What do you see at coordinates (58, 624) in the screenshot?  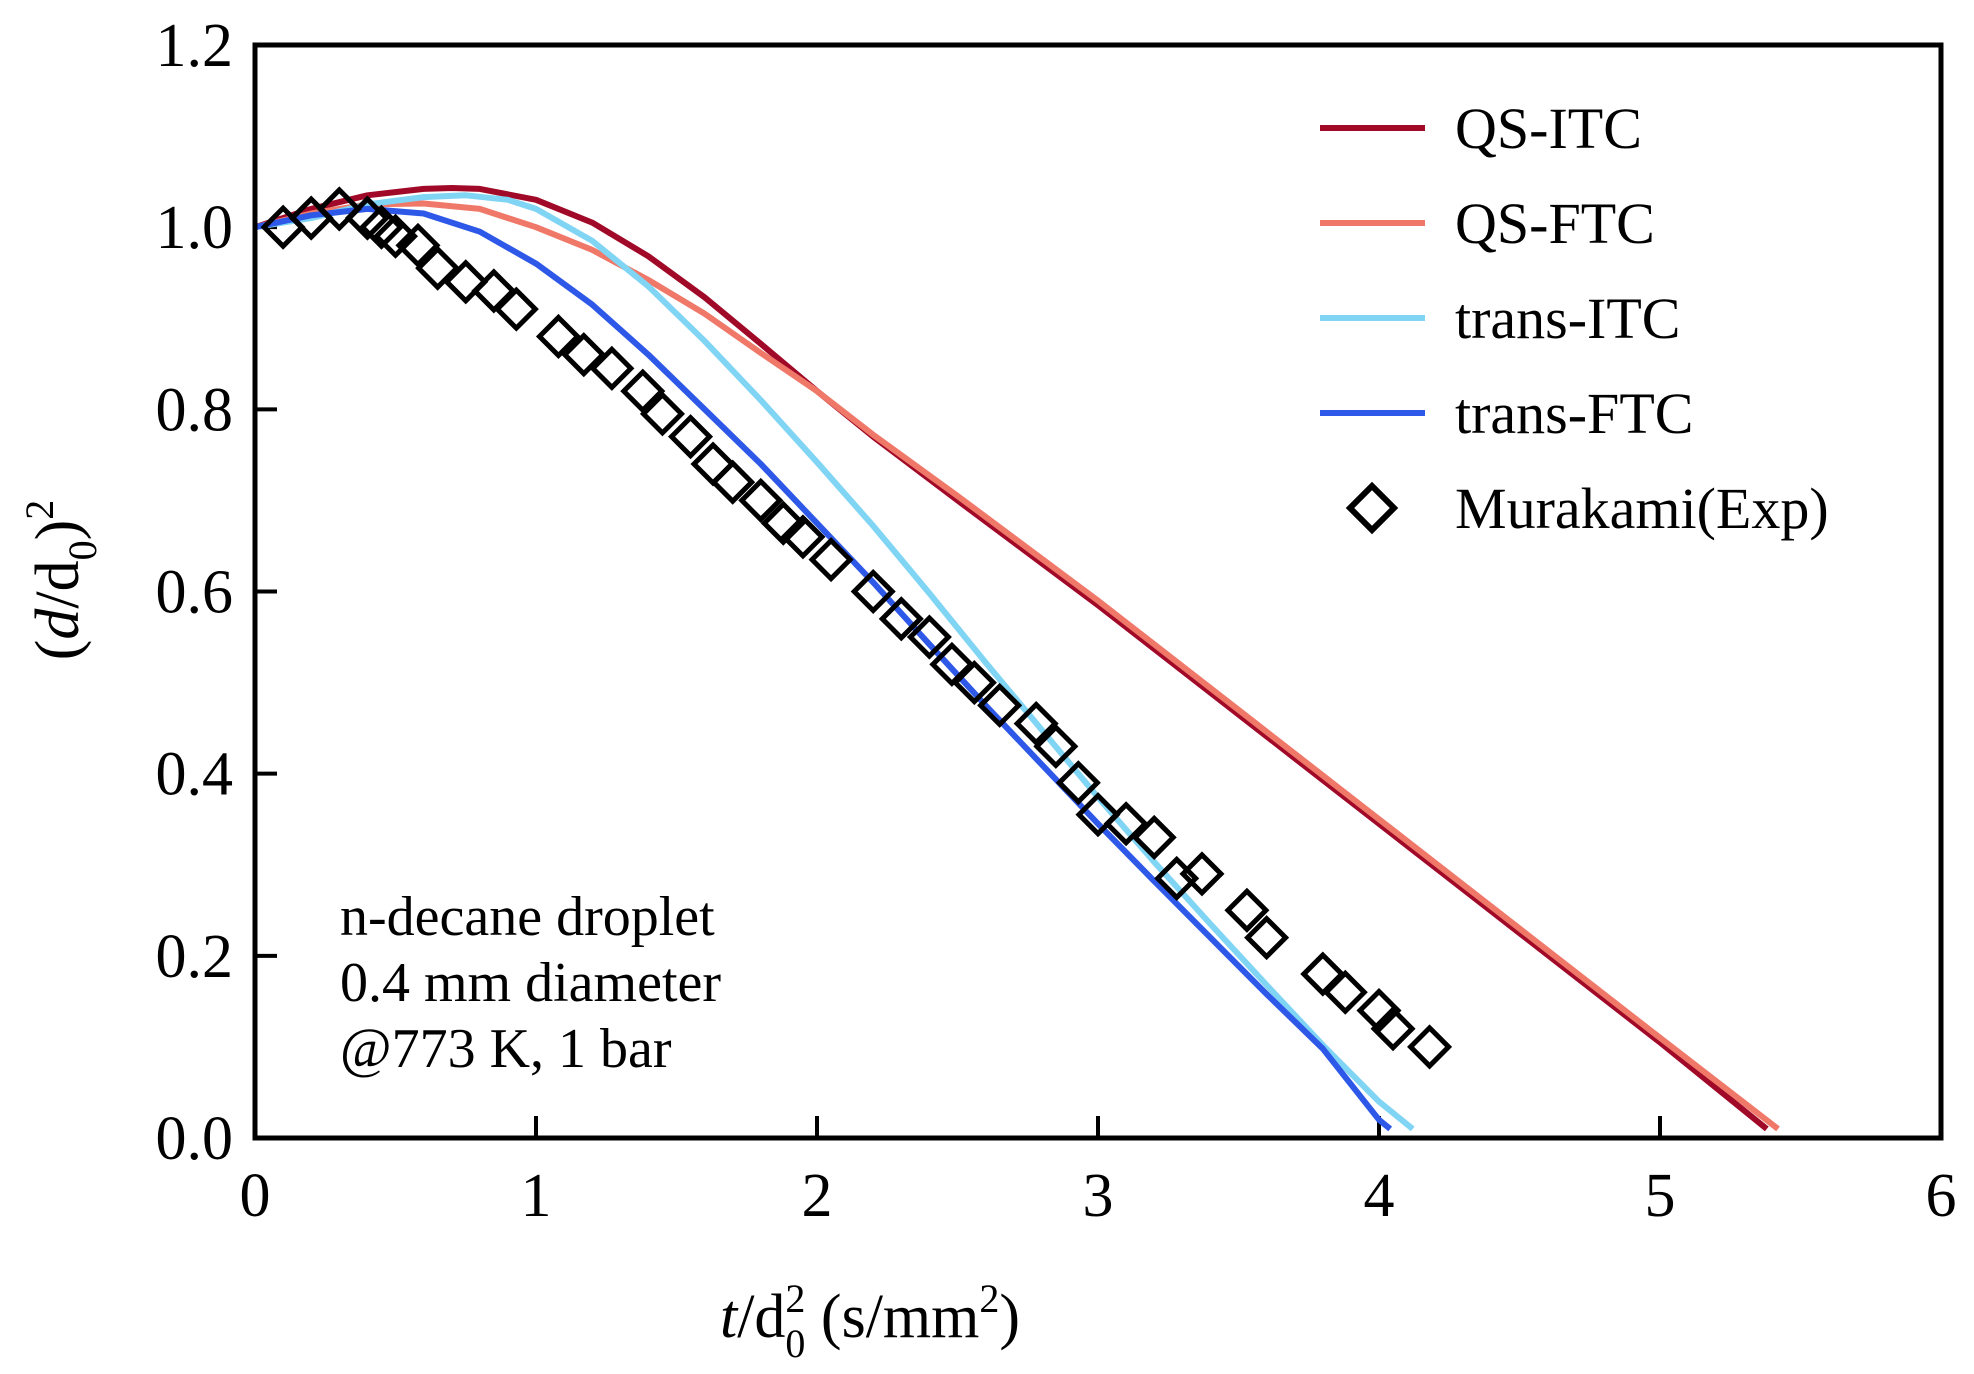 I see `y-label-d: d` at bounding box center [58, 624].